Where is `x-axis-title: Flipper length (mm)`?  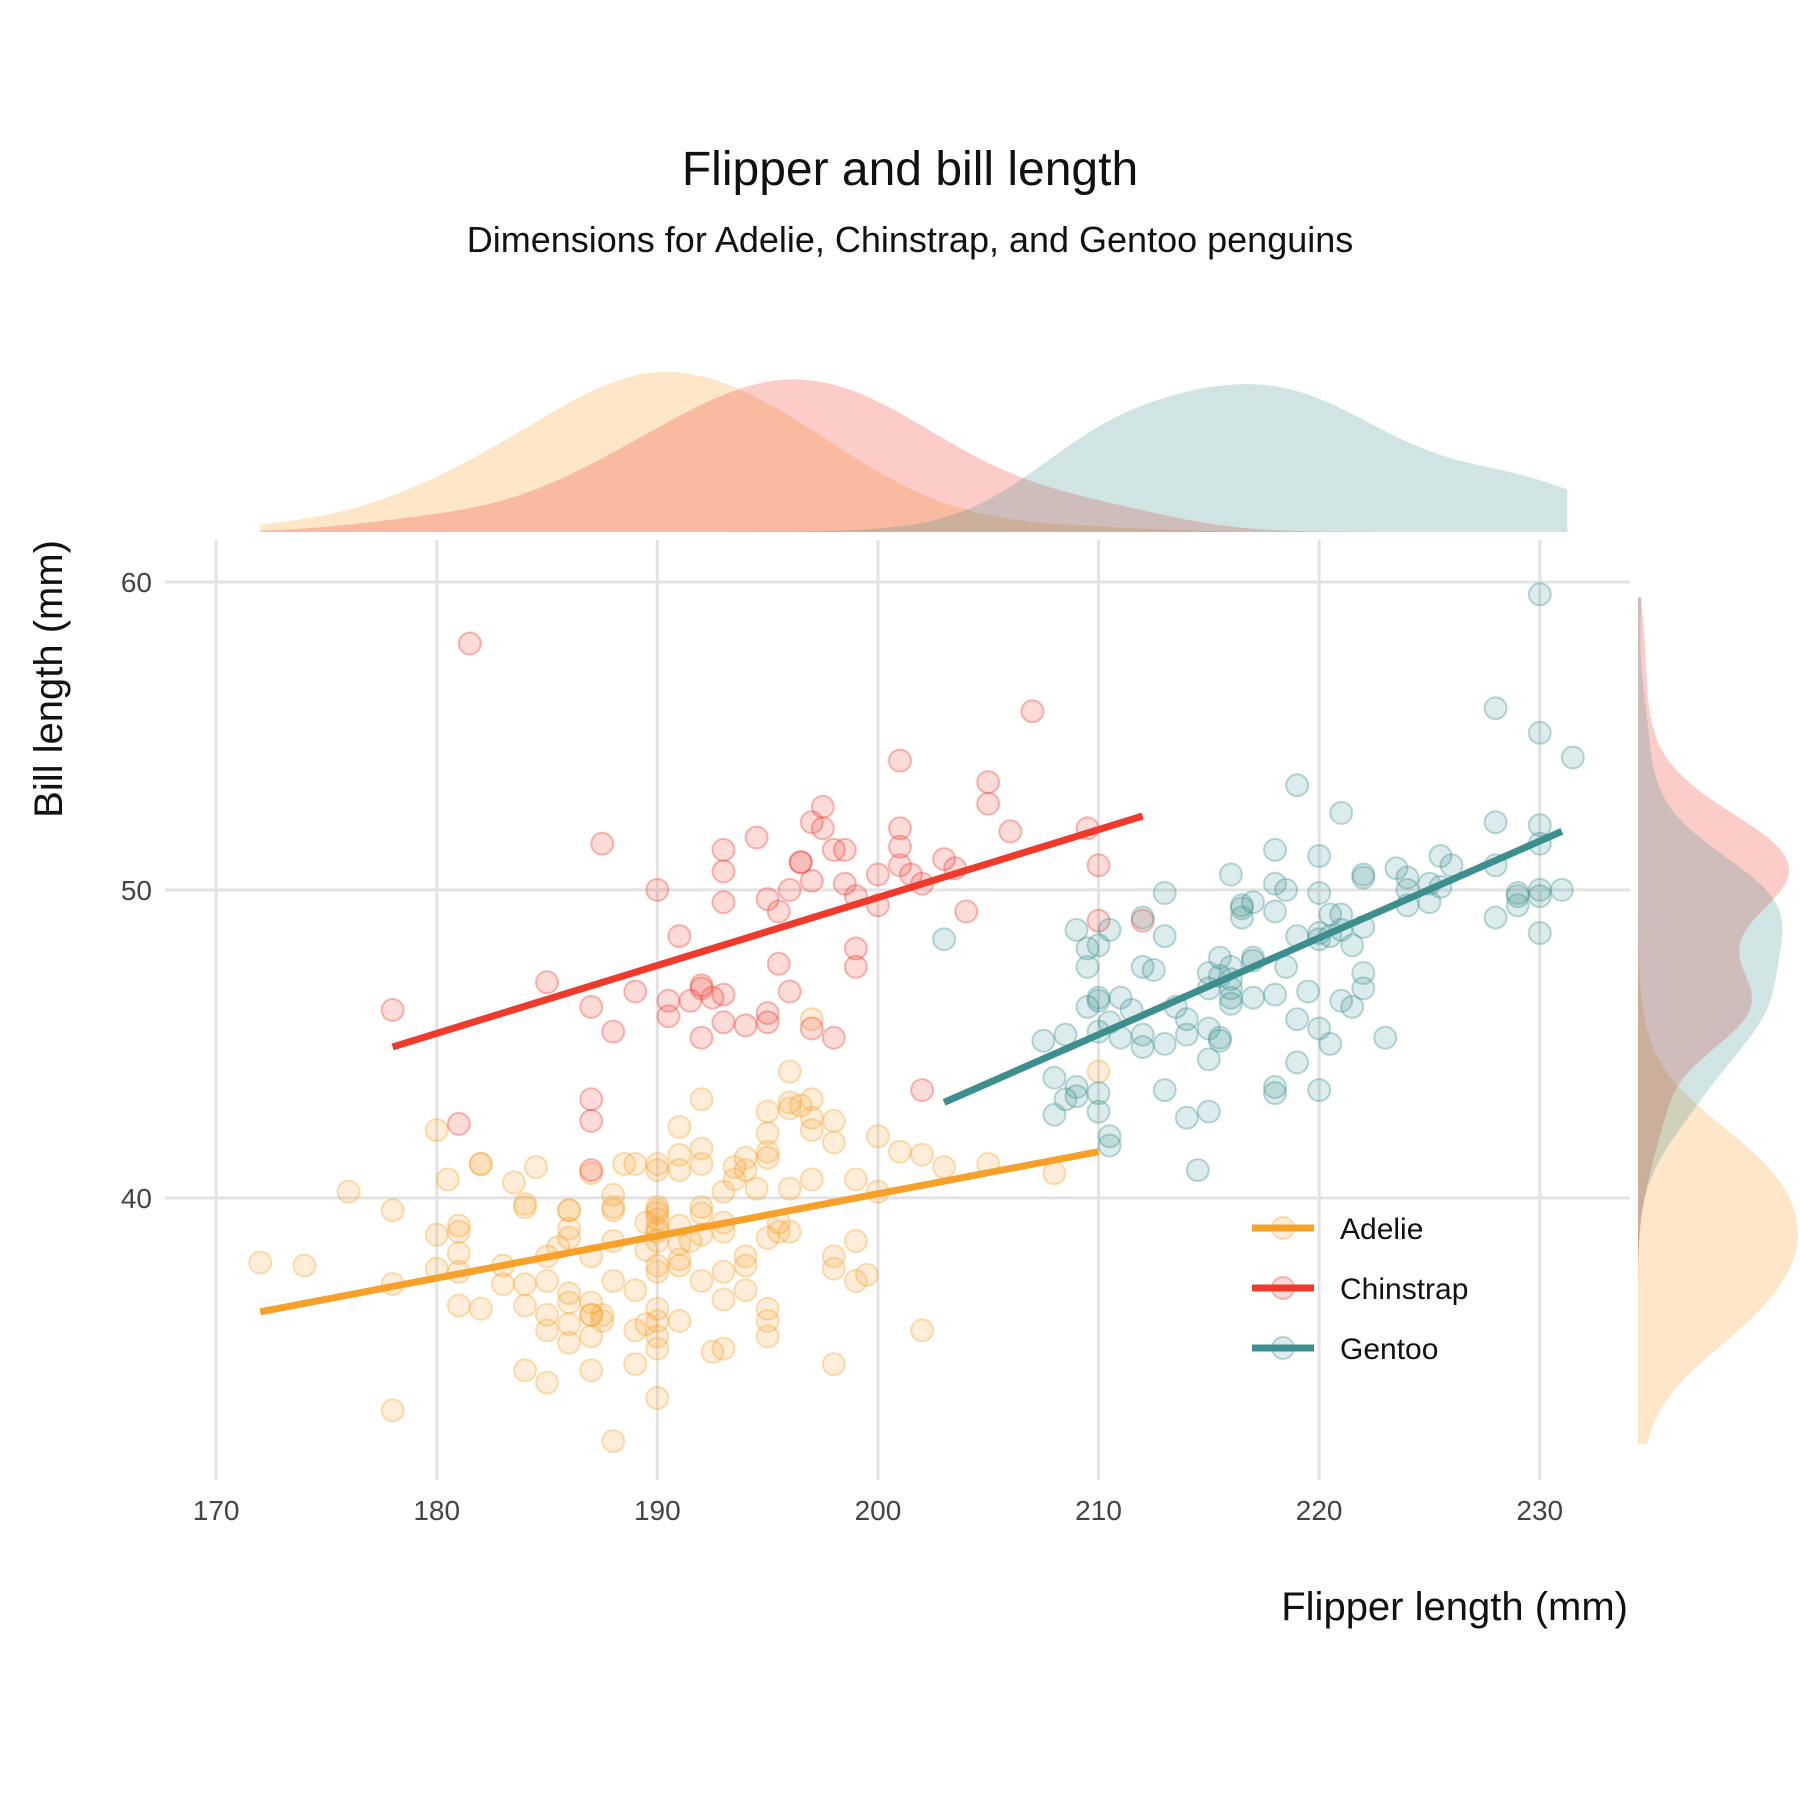
x-axis-title: Flipper length (mm) is located at coordinates (1454, 1607).